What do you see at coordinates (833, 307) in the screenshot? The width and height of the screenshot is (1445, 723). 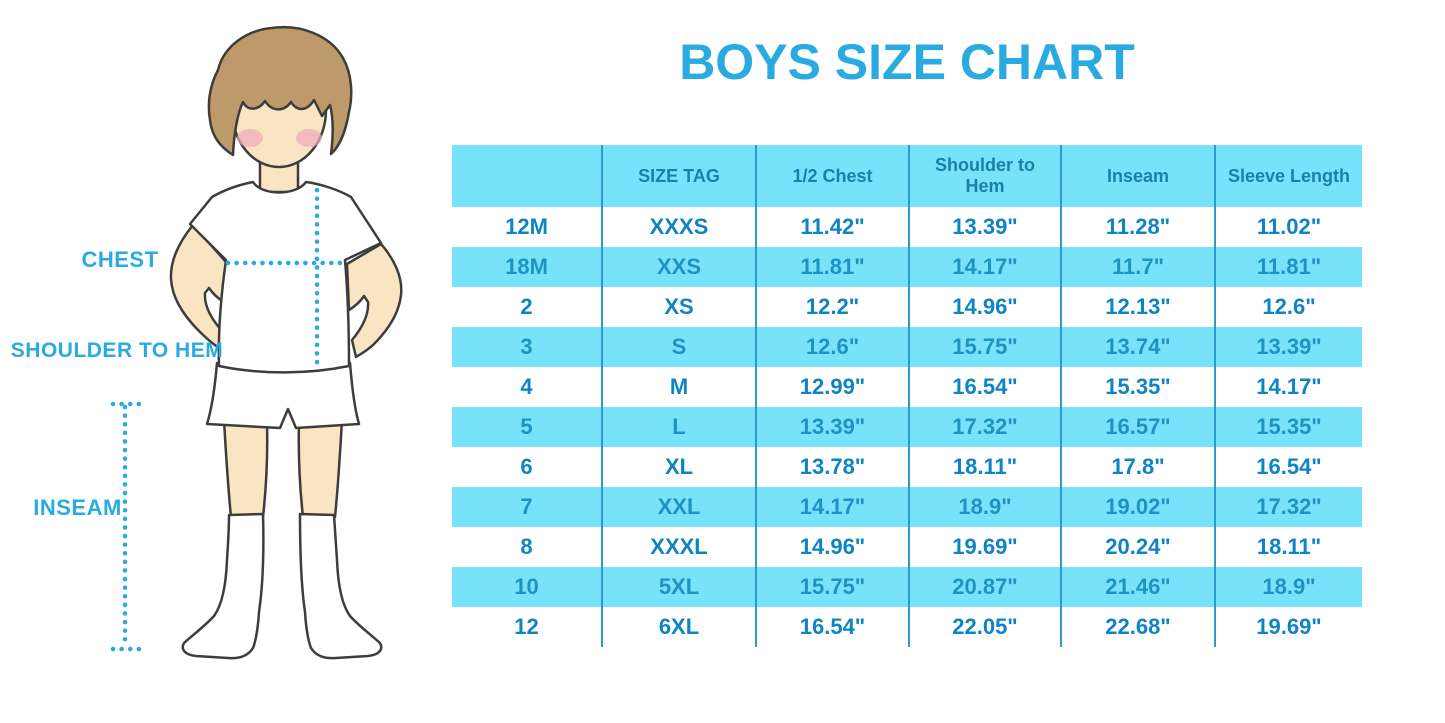 I see `table-cell: 12.2"` at bounding box center [833, 307].